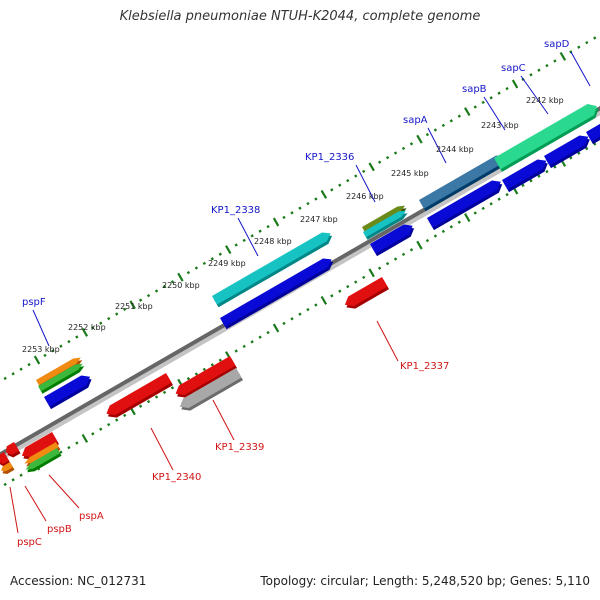  What do you see at coordinates (91, 516) in the screenshot?
I see `feature-label-pspA: pspA` at bounding box center [91, 516].